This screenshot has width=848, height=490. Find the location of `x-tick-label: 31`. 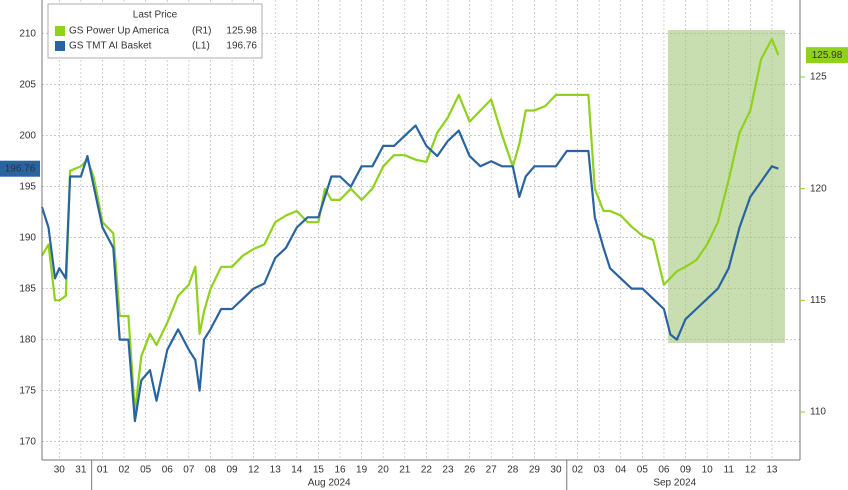

x-tick-label: 31 is located at coordinates (81, 470).